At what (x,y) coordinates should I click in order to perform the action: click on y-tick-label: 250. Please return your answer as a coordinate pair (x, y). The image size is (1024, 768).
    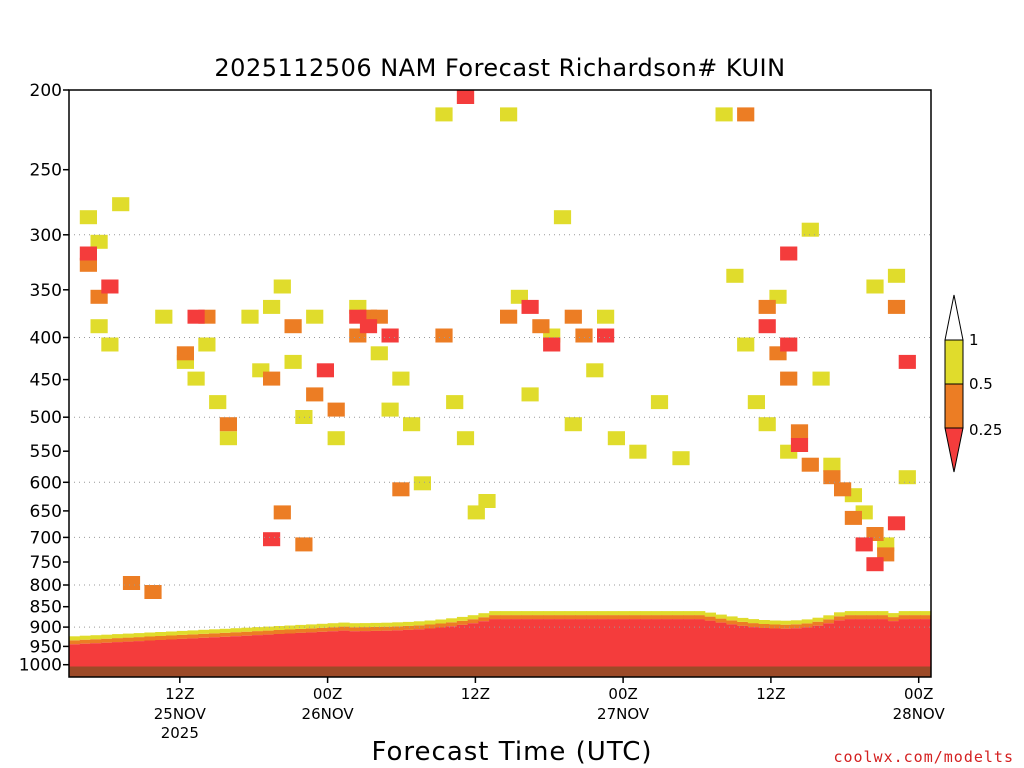
    Looking at the image, I should click on (46, 171).